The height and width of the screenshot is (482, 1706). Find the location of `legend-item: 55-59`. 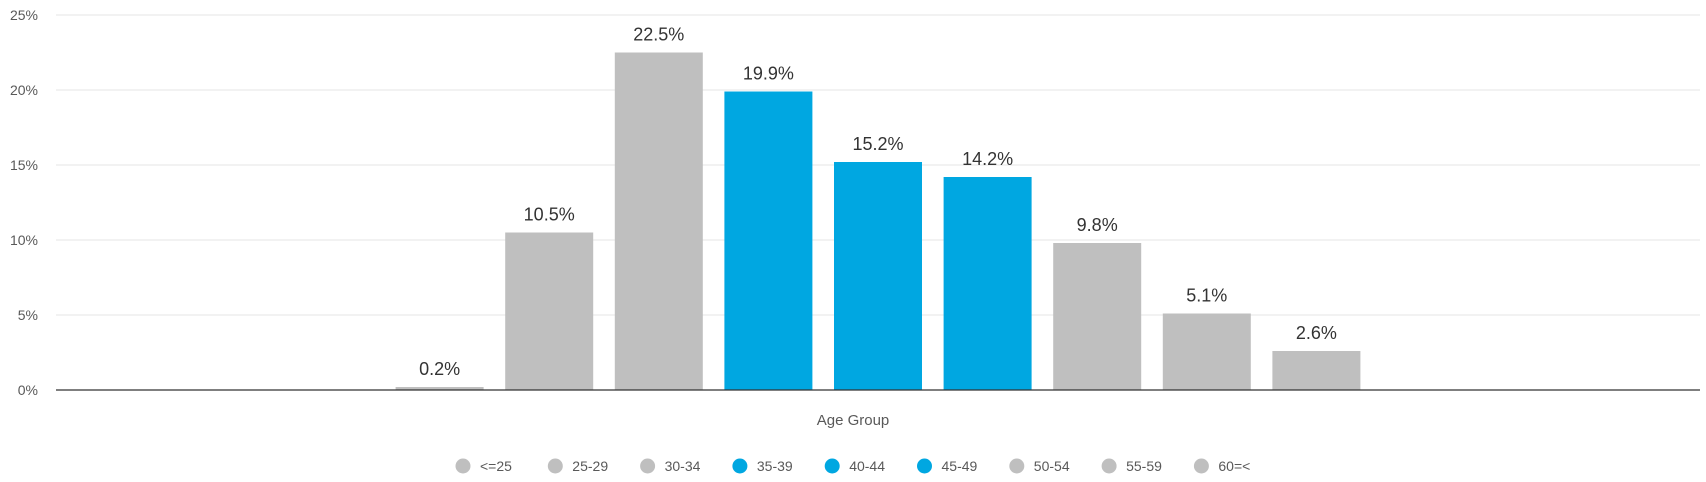

legend-item: 55-59 is located at coordinates (1132, 466).